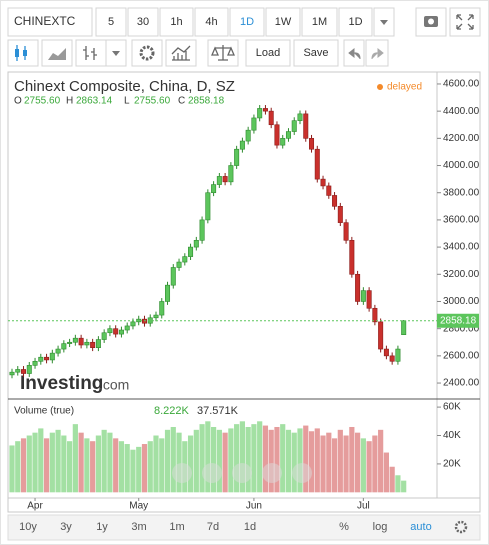  What do you see at coordinates (102, 527) in the screenshot?
I see `range-button: 1y` at bounding box center [102, 527].